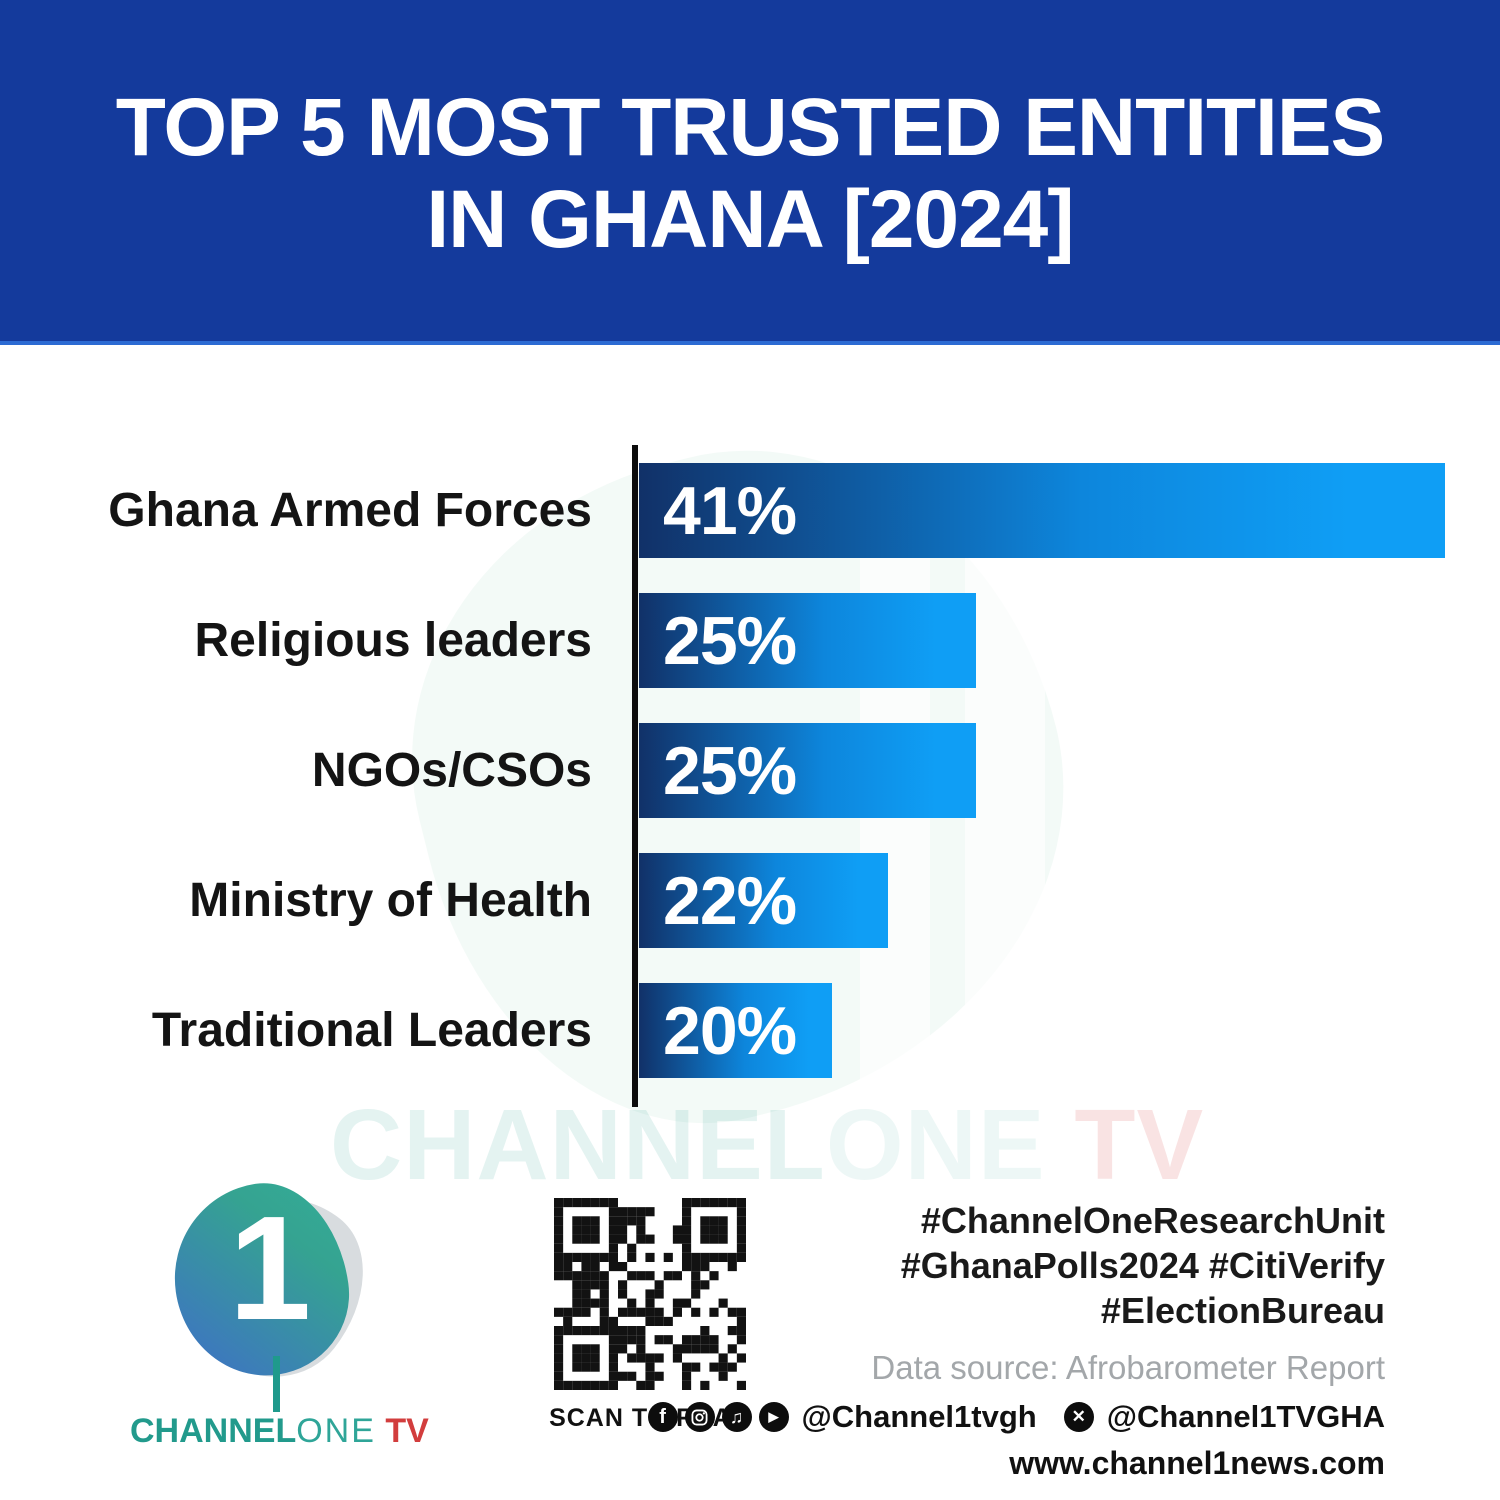 The image size is (1500, 1500). Describe the element at coordinates (662, 1417) in the screenshot. I see `facebook-icon: f` at that location.